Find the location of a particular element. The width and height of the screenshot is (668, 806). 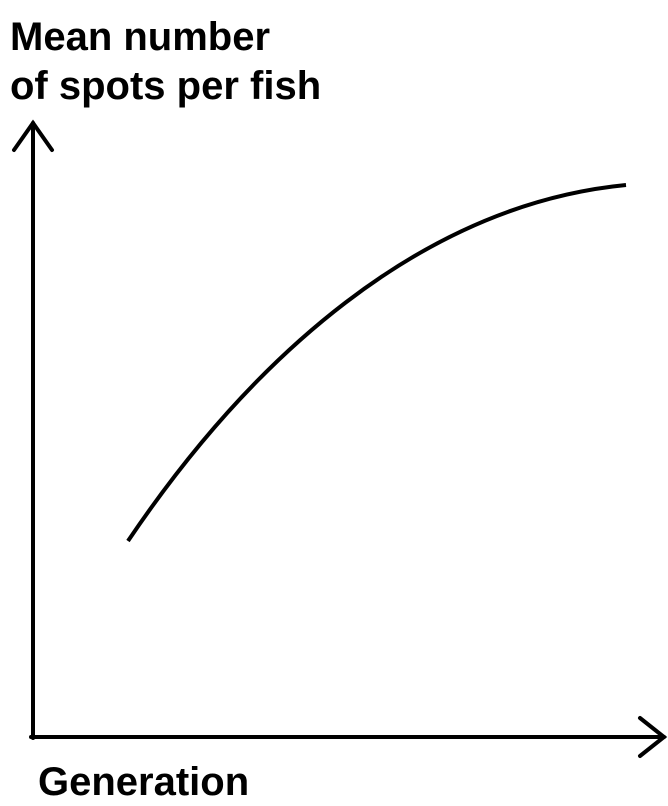

y-axis-label-line: of spots per fish is located at coordinates (165, 86).